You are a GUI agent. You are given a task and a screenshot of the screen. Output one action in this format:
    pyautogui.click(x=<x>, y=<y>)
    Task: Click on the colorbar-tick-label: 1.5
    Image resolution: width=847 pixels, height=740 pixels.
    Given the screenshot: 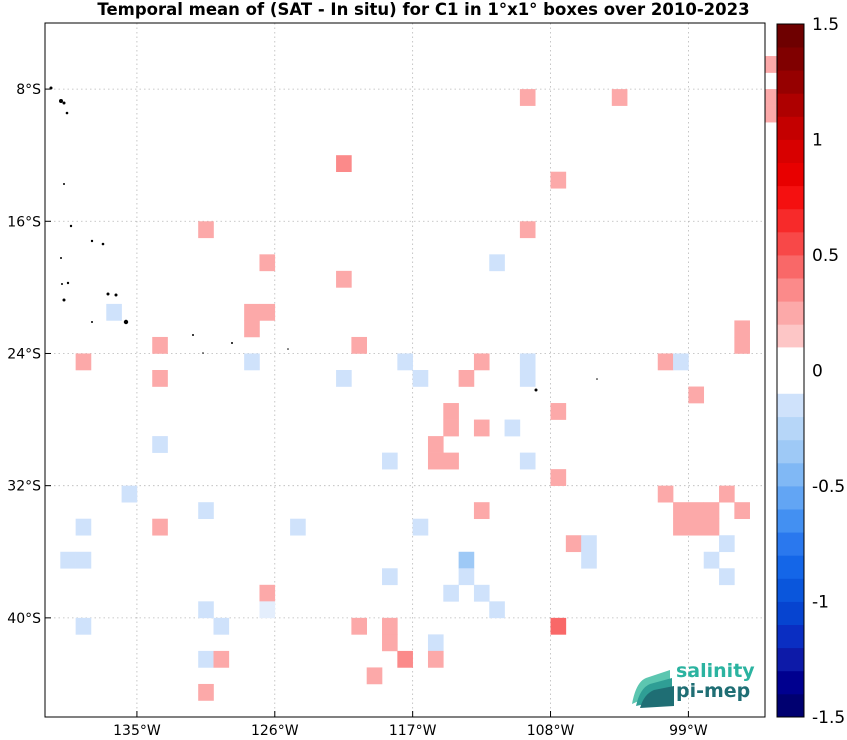 What is the action you would take?
    pyautogui.click(x=825, y=25)
    